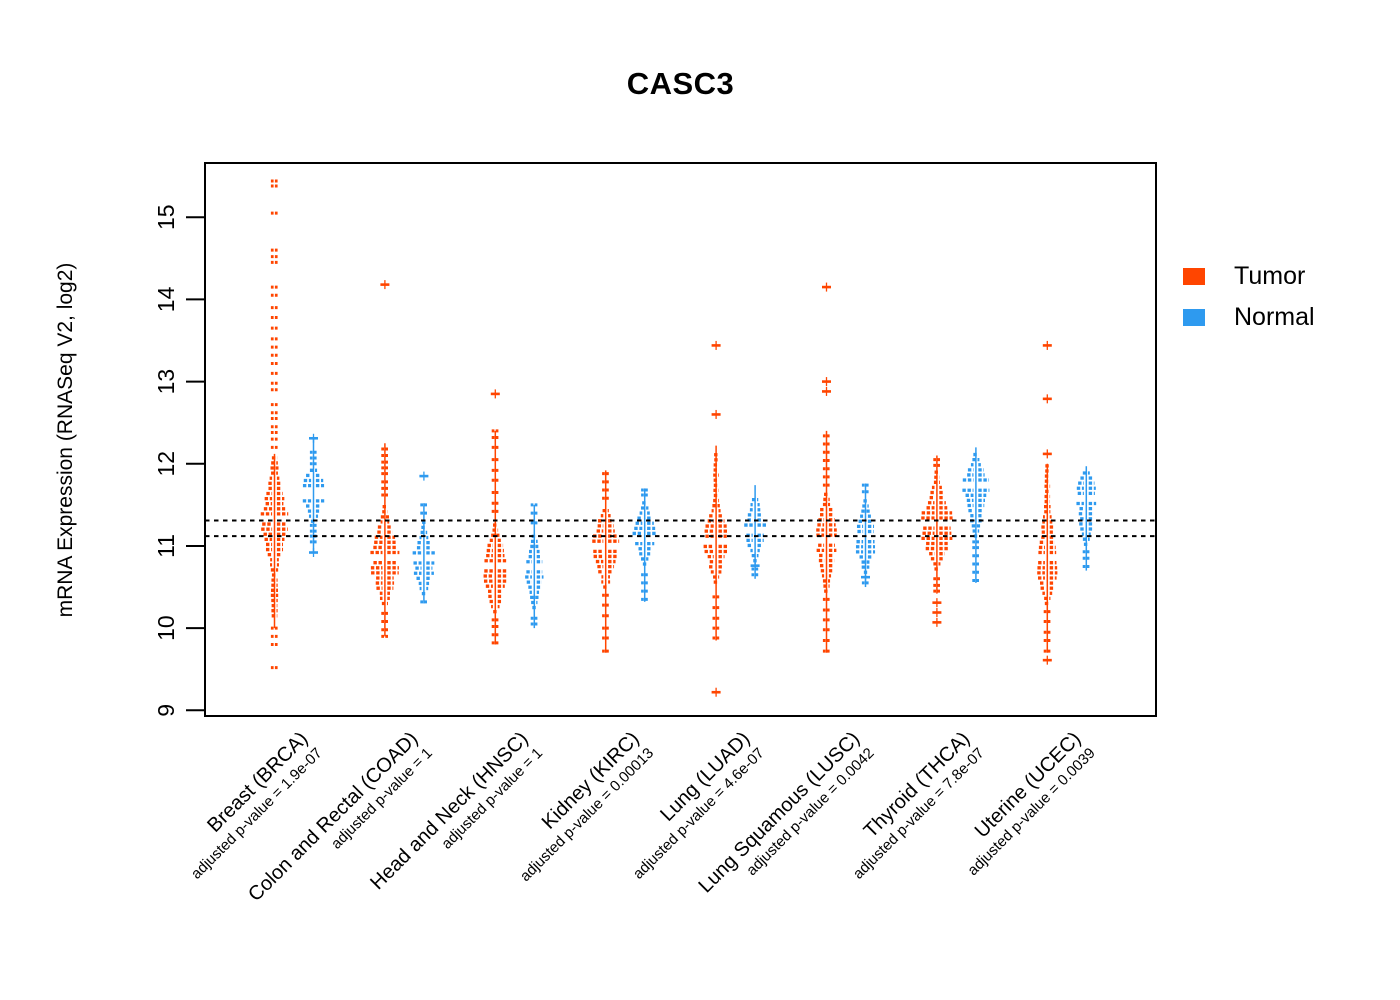 The image size is (1400, 1000). What do you see at coordinates (826, 467) in the screenshot?
I see `violin-LUSC-tumor` at bounding box center [826, 467].